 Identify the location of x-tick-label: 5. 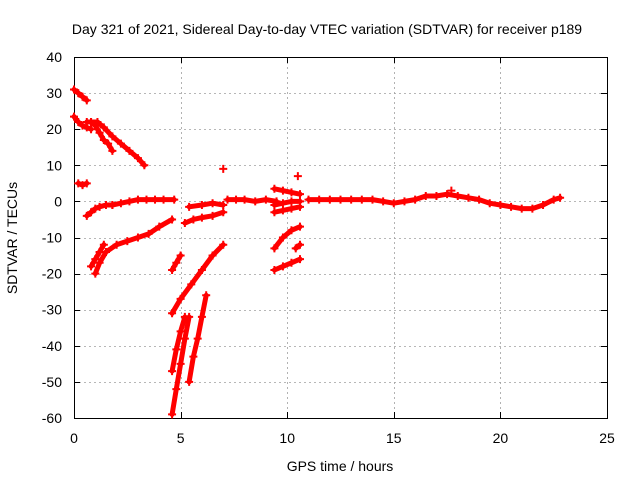
(181, 438).